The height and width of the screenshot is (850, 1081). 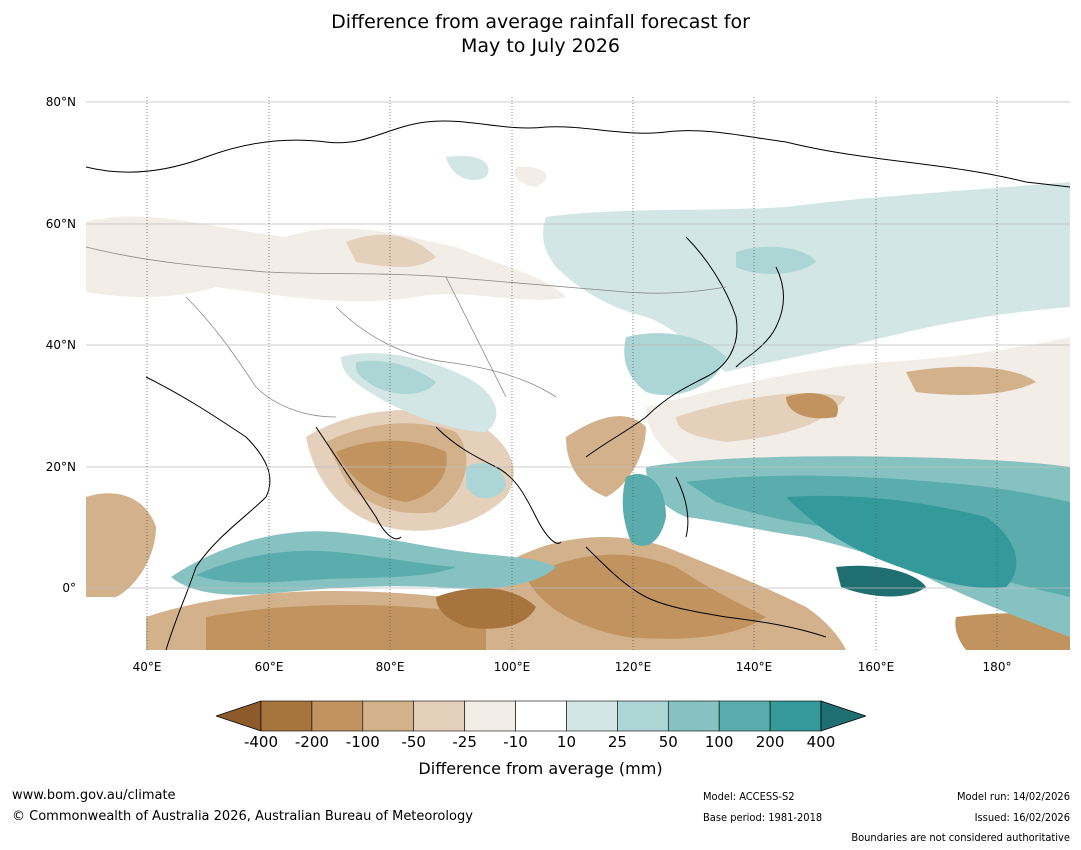 What do you see at coordinates (406, 332) in the screenshot?
I see `country-borders` at bounding box center [406, 332].